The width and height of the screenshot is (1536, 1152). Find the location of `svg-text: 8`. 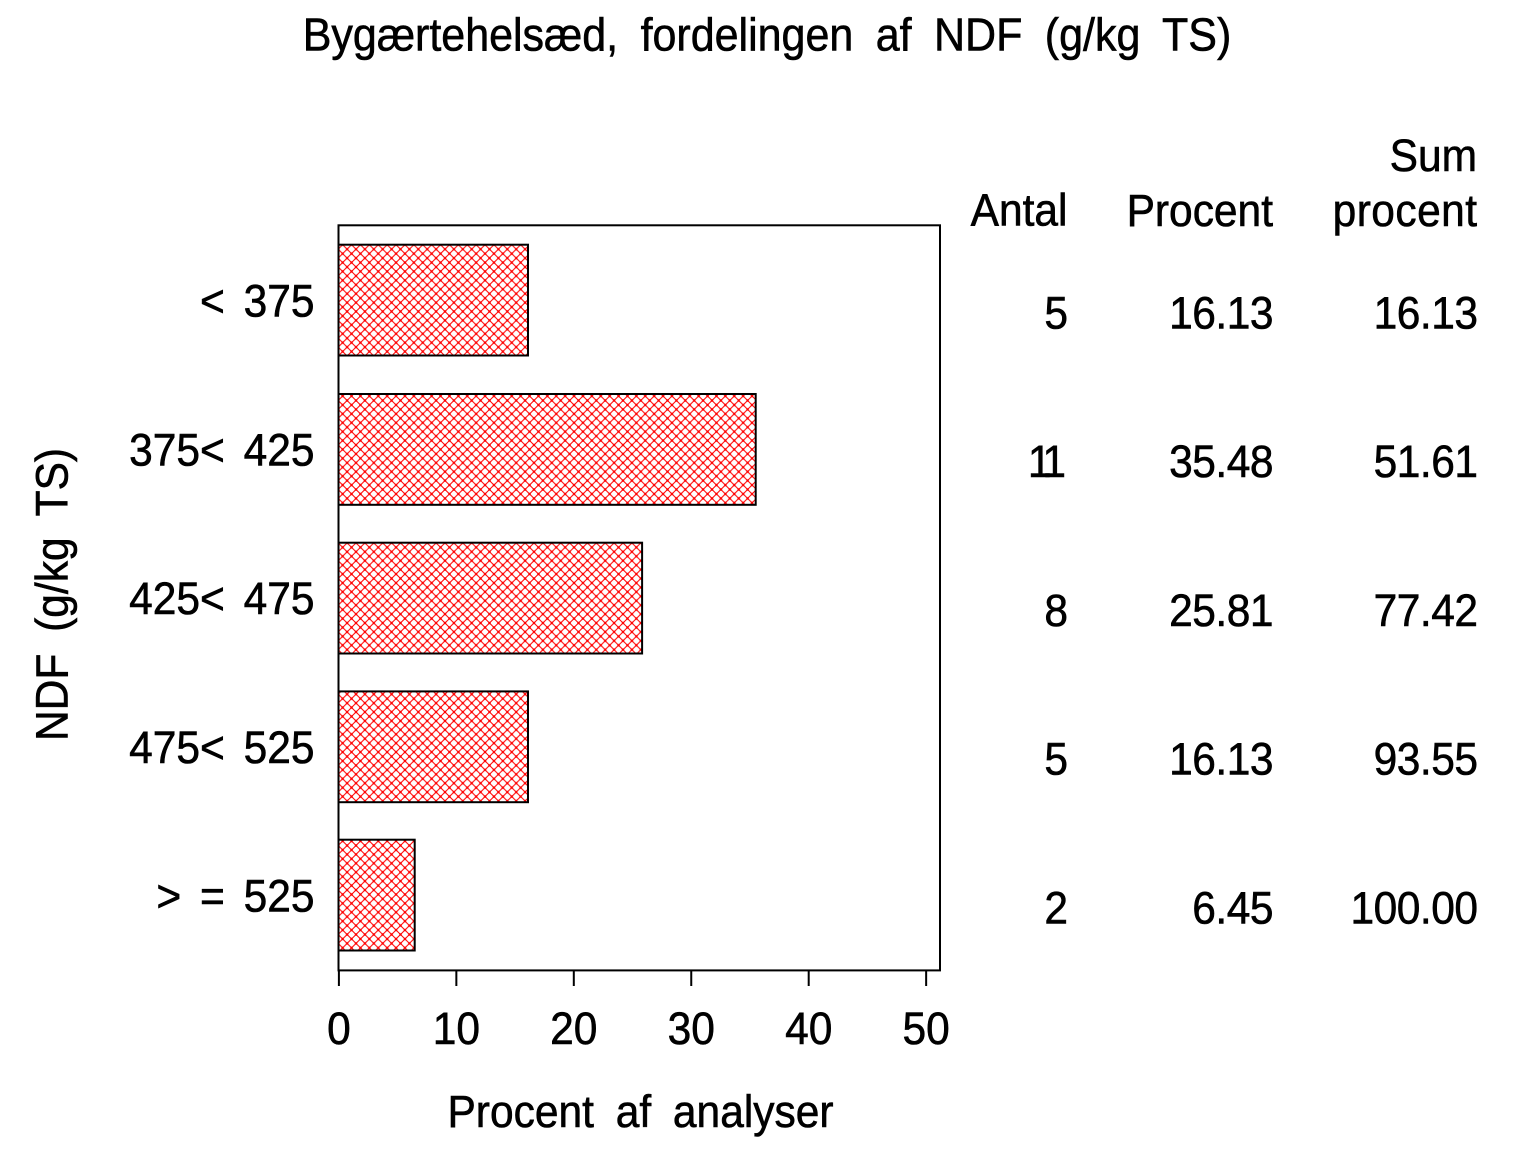

svg-text: 8 is located at coordinates (1055, 611).